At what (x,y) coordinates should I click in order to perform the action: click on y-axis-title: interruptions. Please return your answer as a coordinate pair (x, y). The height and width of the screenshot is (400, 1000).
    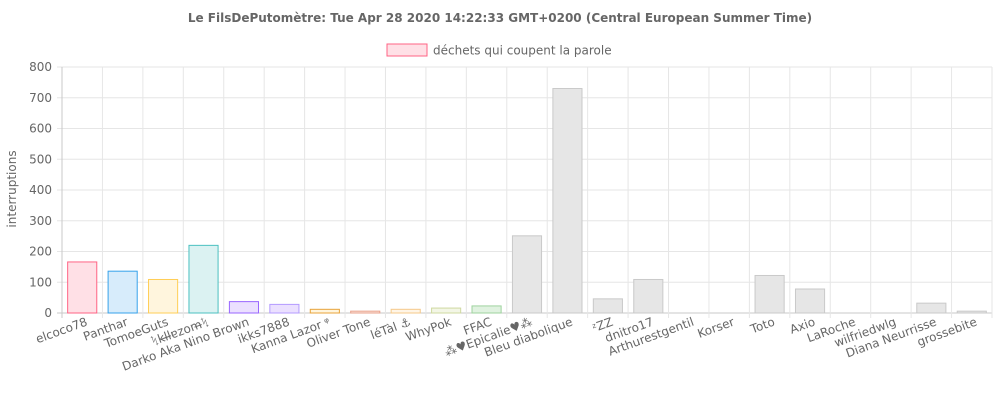
    Looking at the image, I should click on (12, 188).